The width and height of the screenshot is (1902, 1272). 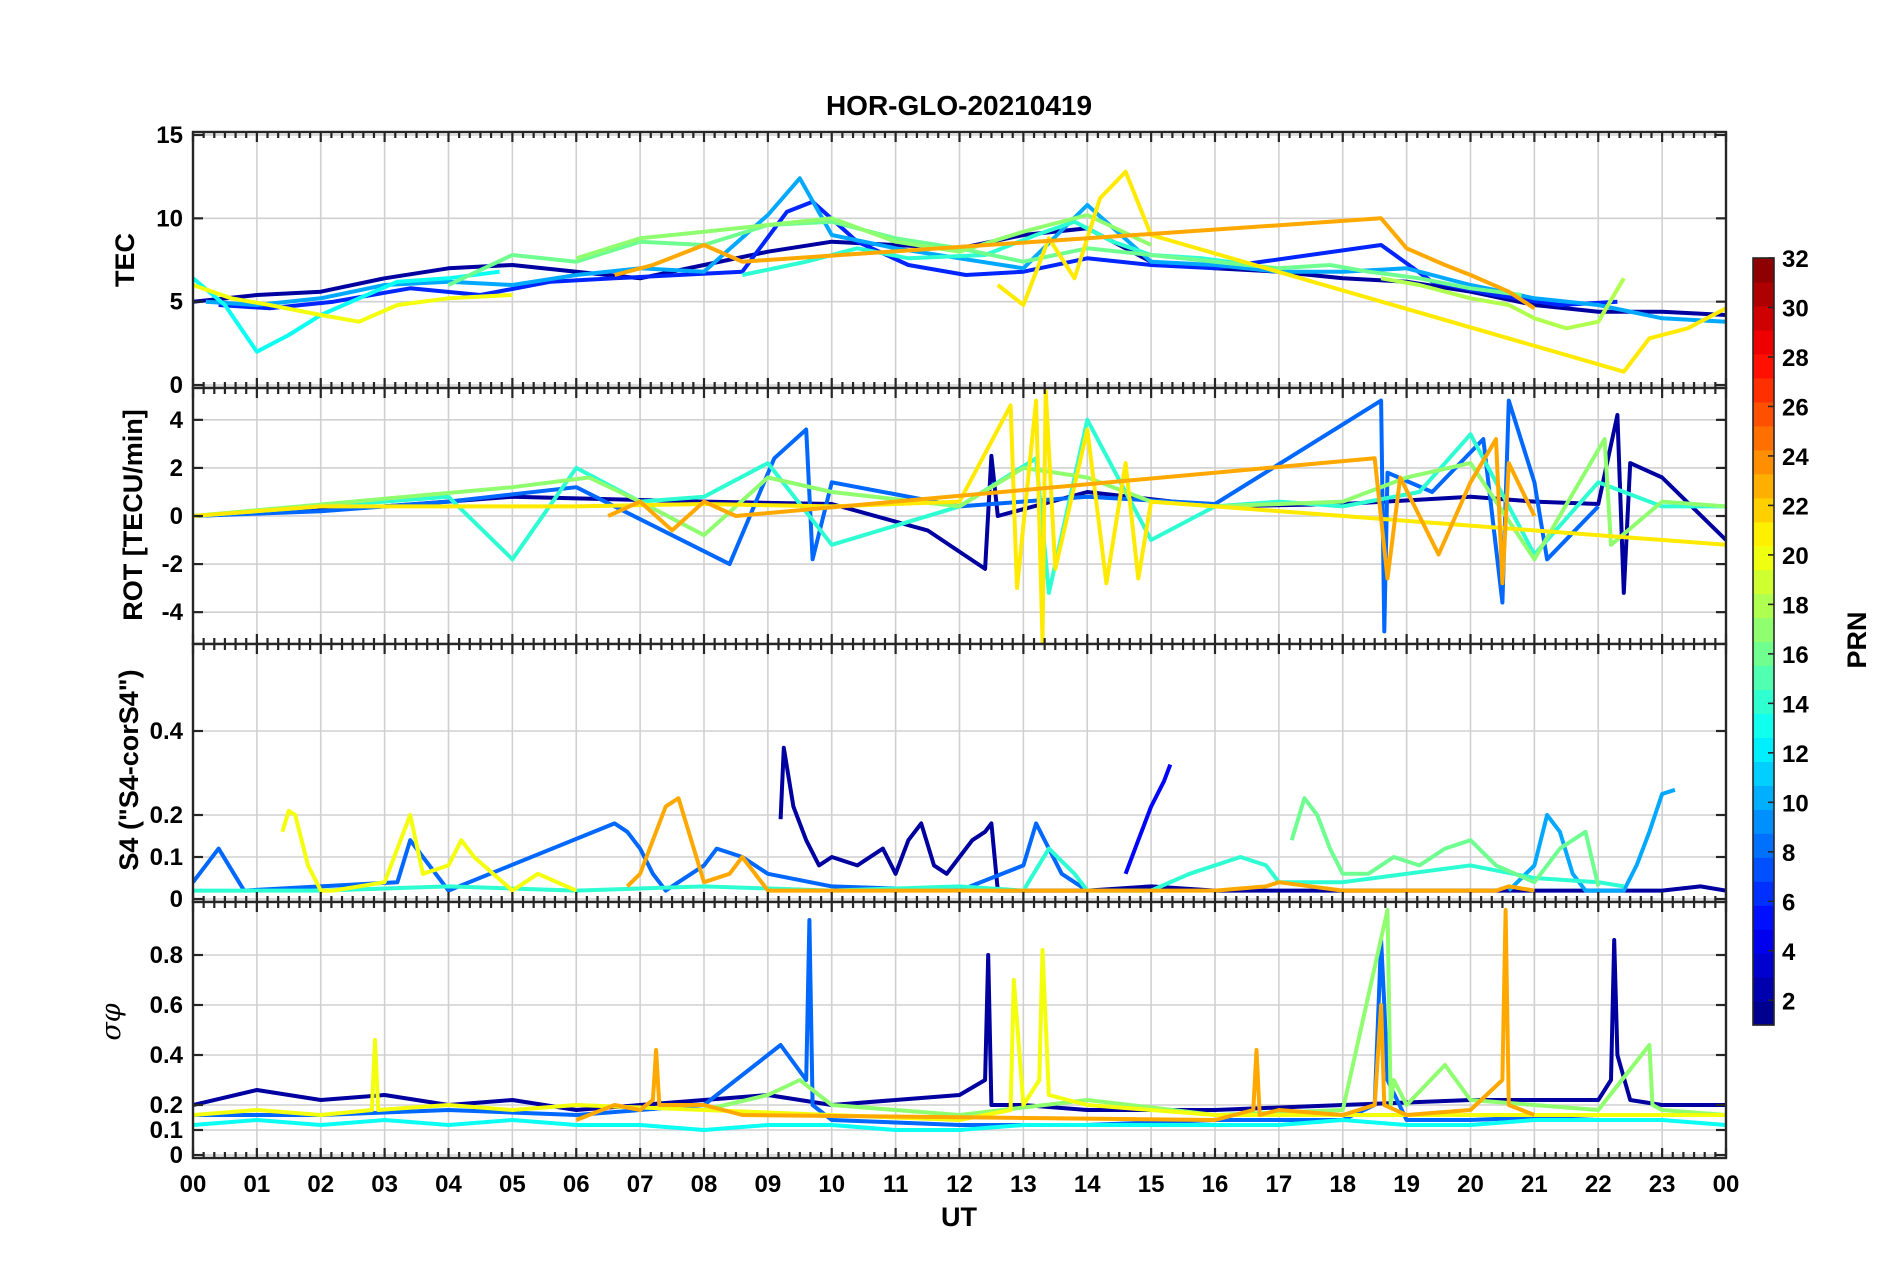 What do you see at coordinates (129, 769) in the screenshot?
I see `s4-y-axis-label: S4 ("S4-corS4")` at bounding box center [129, 769].